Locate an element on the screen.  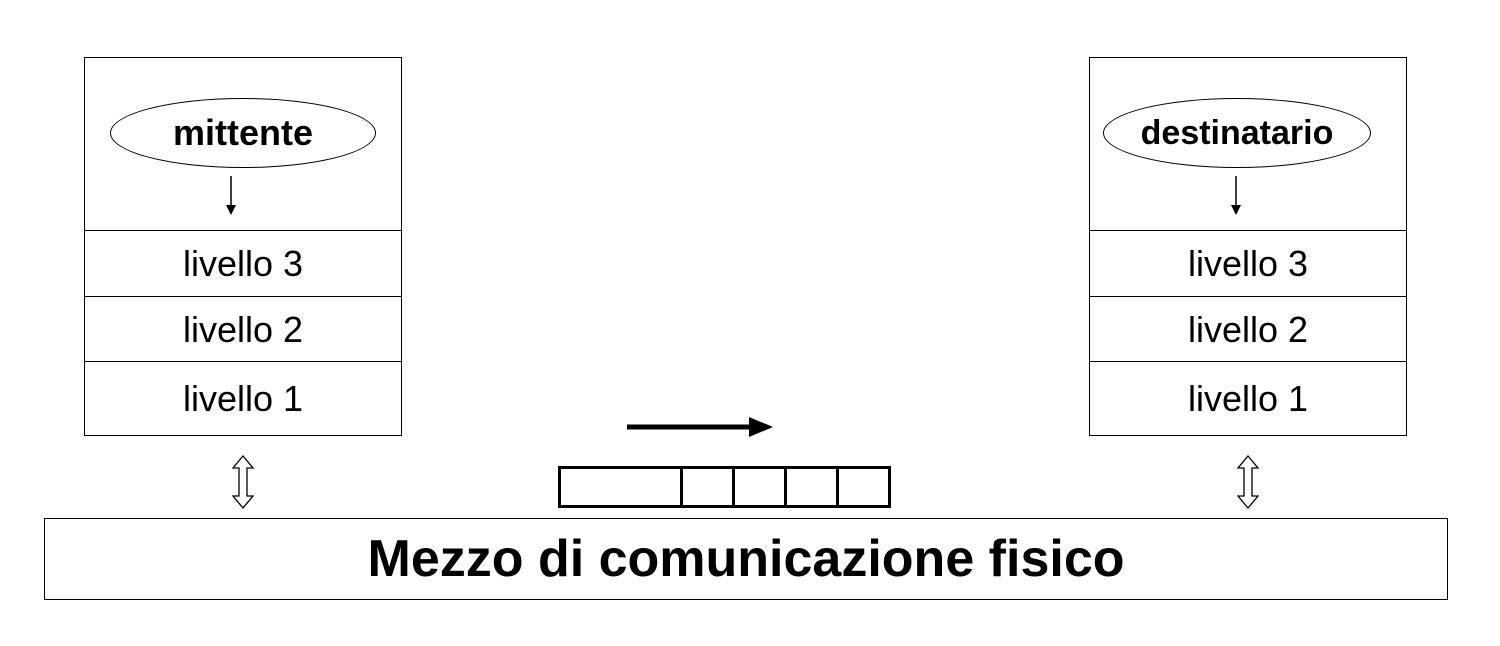
receiver-application-area: destinatario is located at coordinates (1248, 144).